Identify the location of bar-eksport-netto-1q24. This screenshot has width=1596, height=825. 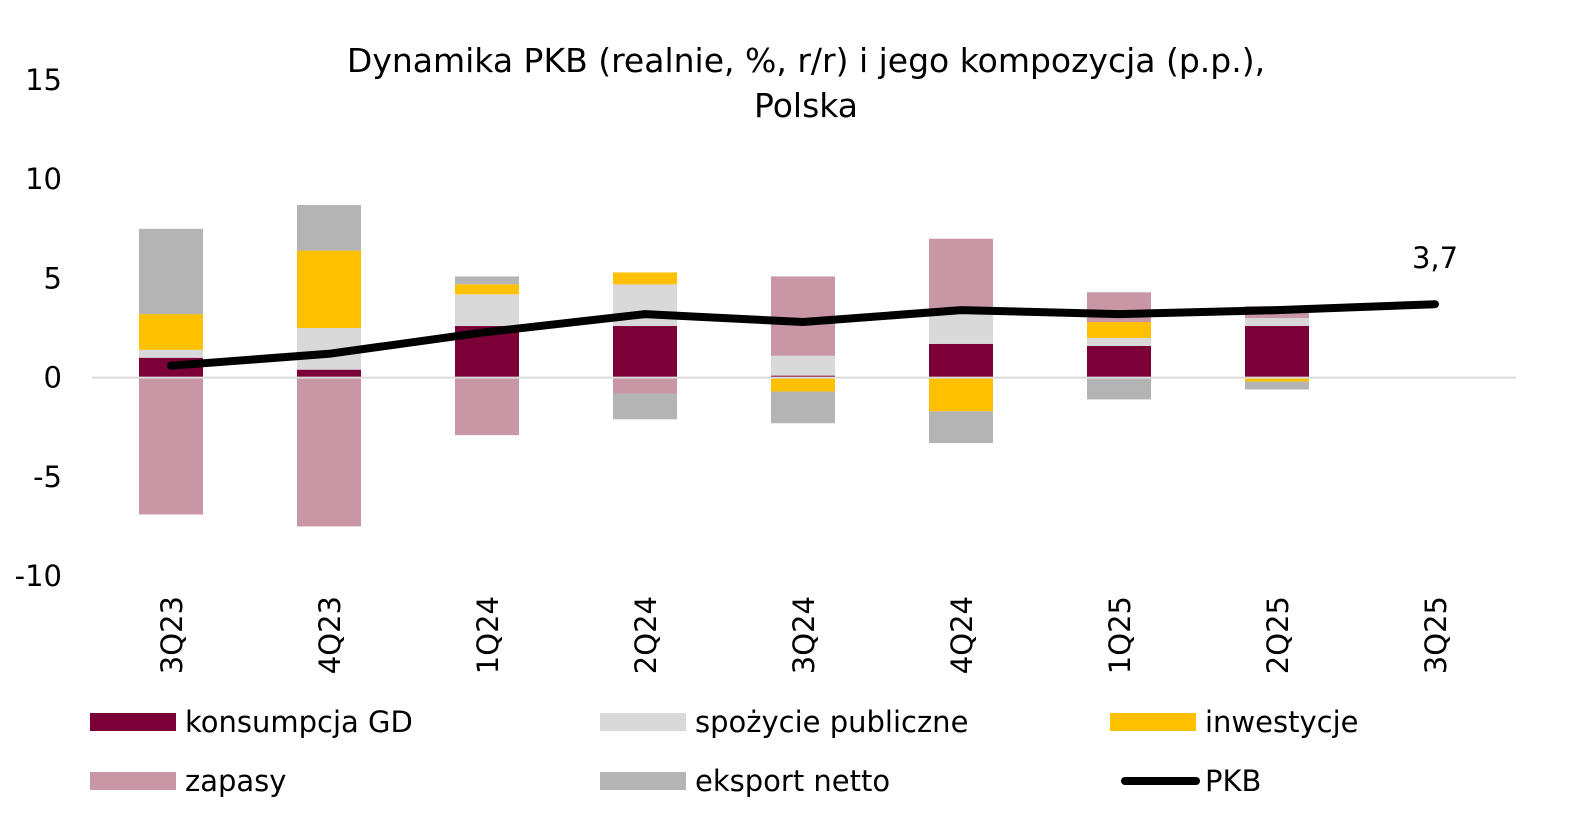
(487, 280).